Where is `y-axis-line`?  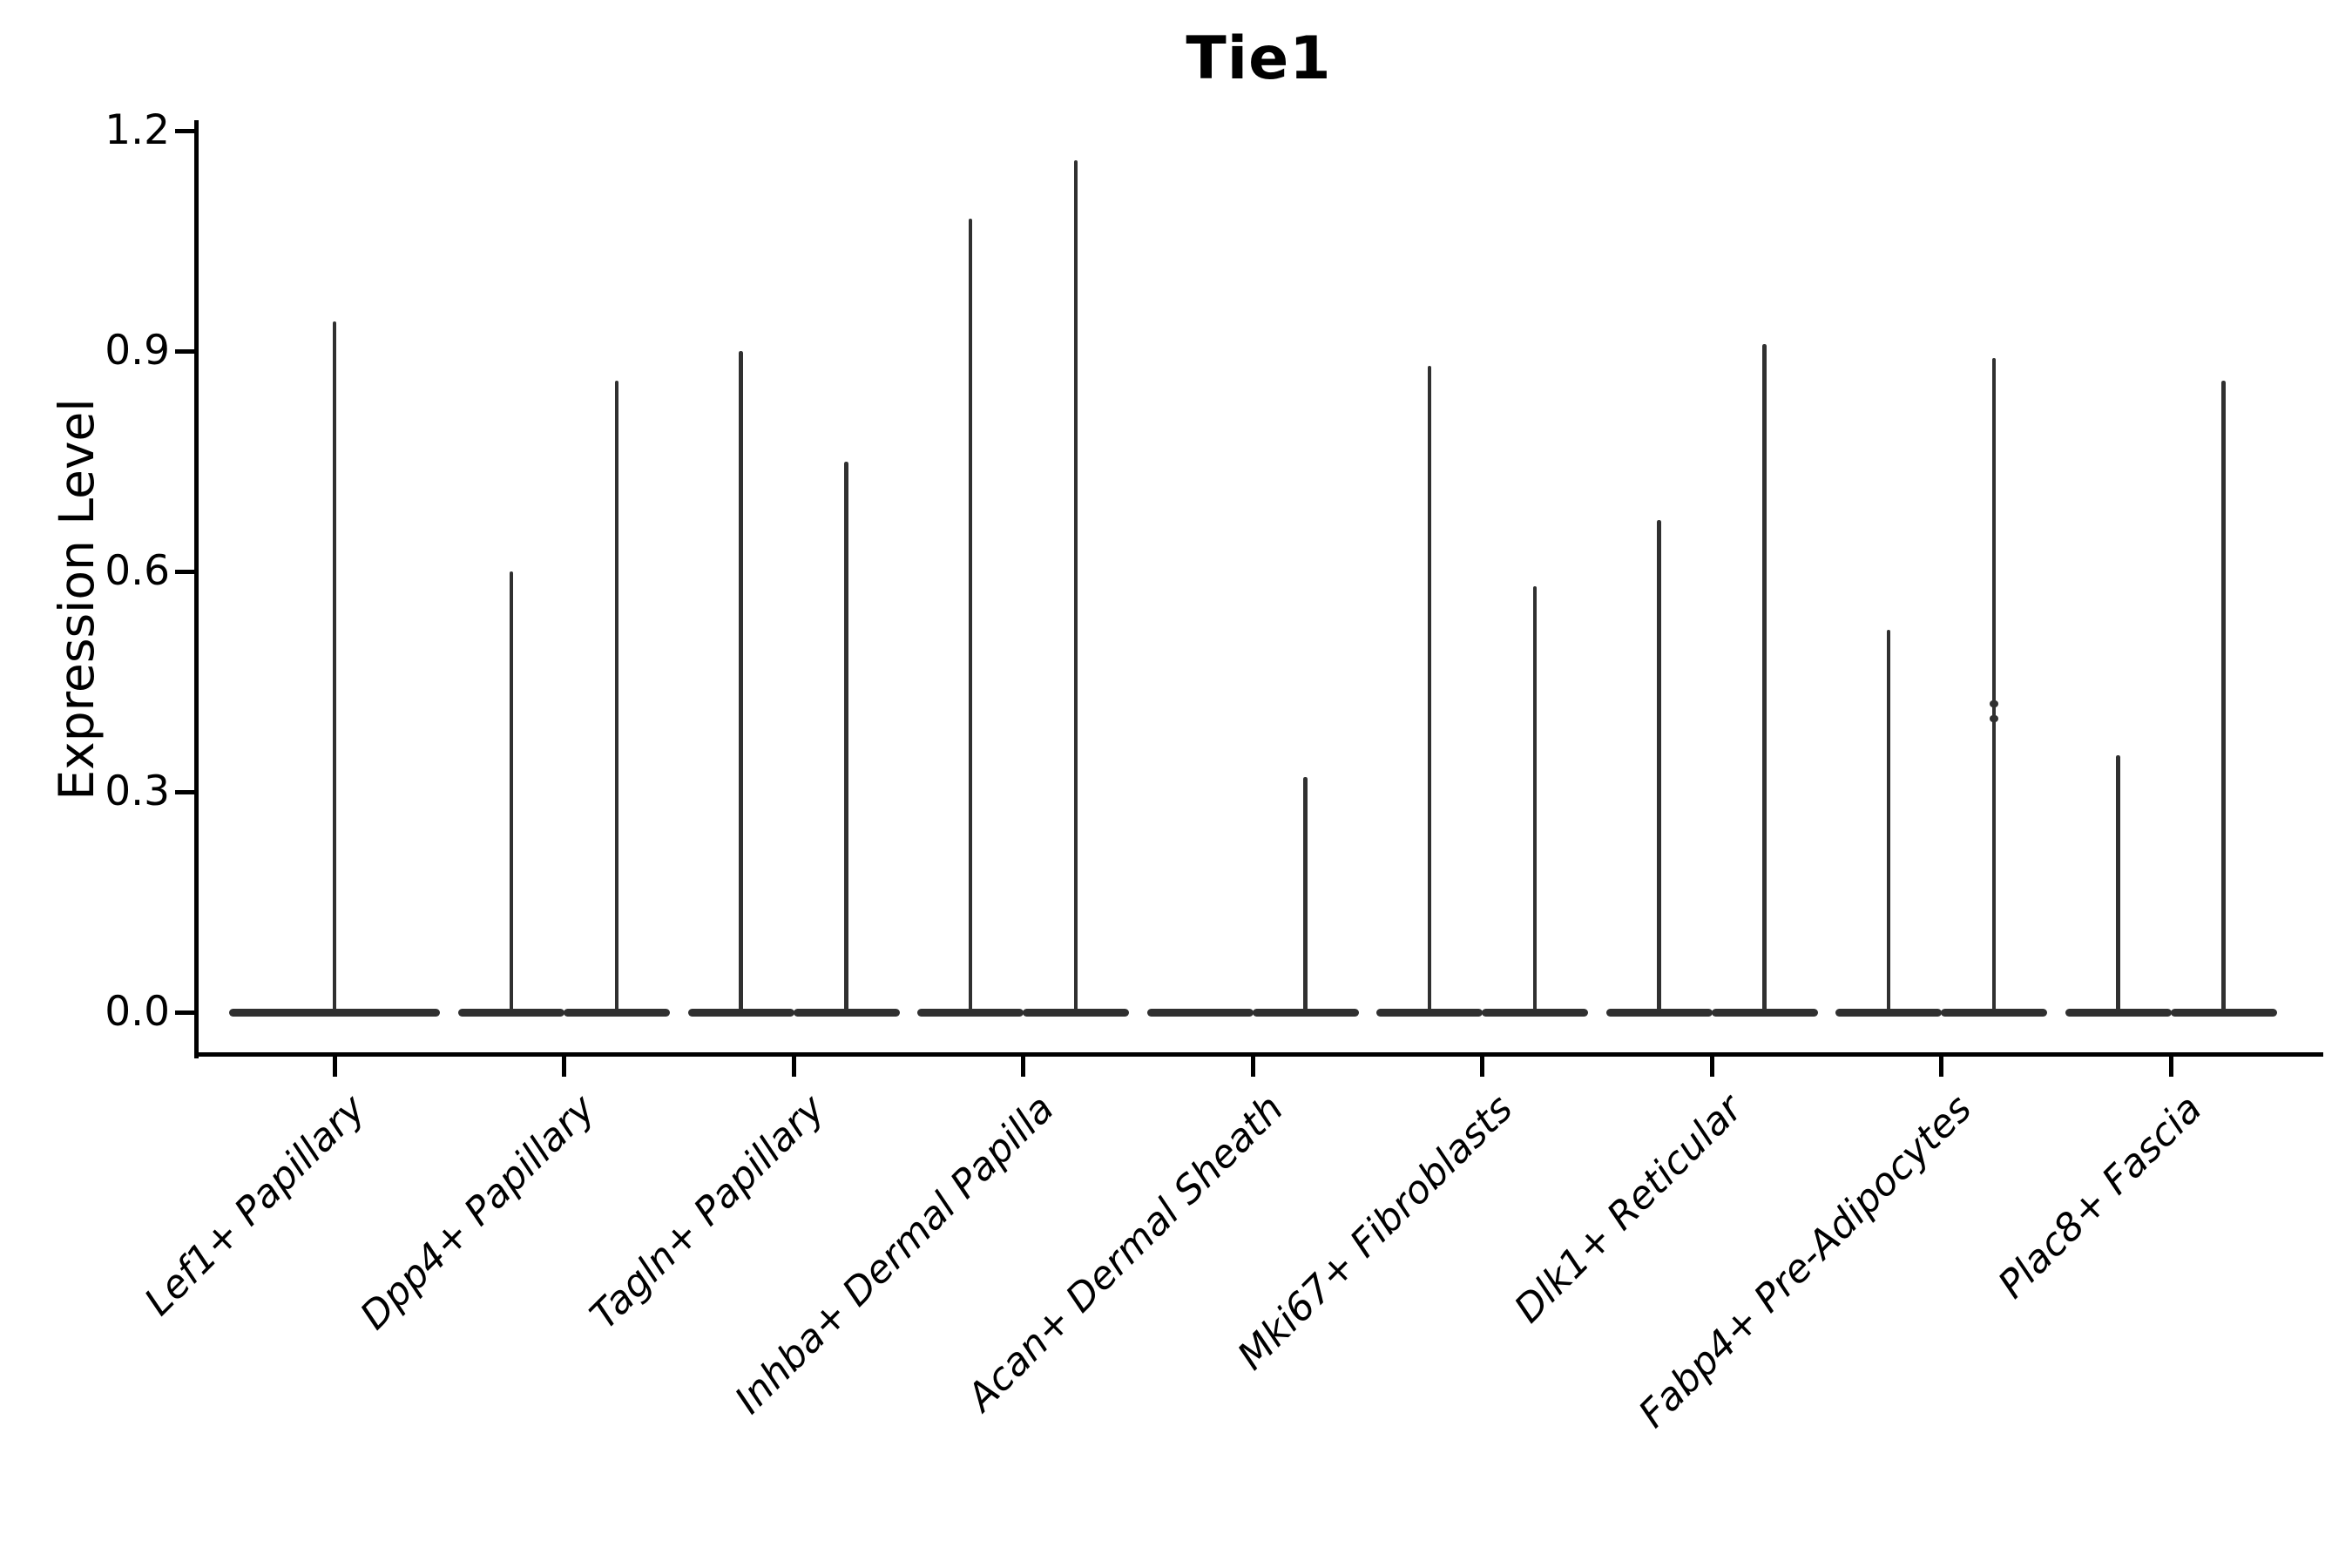 y-axis-line is located at coordinates (196, 589).